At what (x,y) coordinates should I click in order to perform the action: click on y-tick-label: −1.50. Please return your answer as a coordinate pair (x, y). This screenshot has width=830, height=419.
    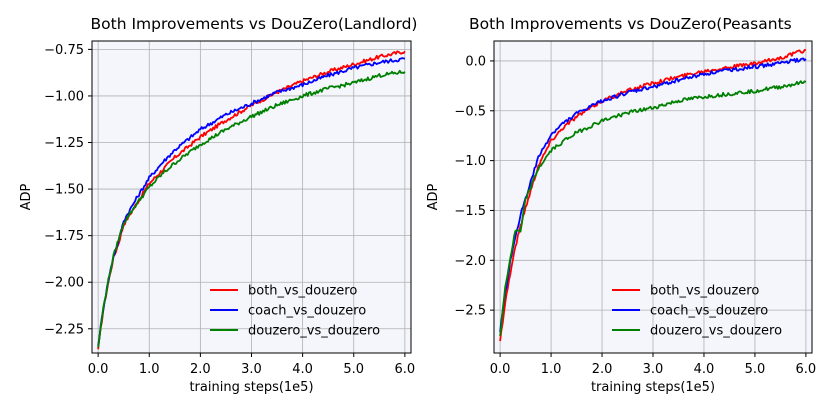
    Looking at the image, I should click on (64, 190).